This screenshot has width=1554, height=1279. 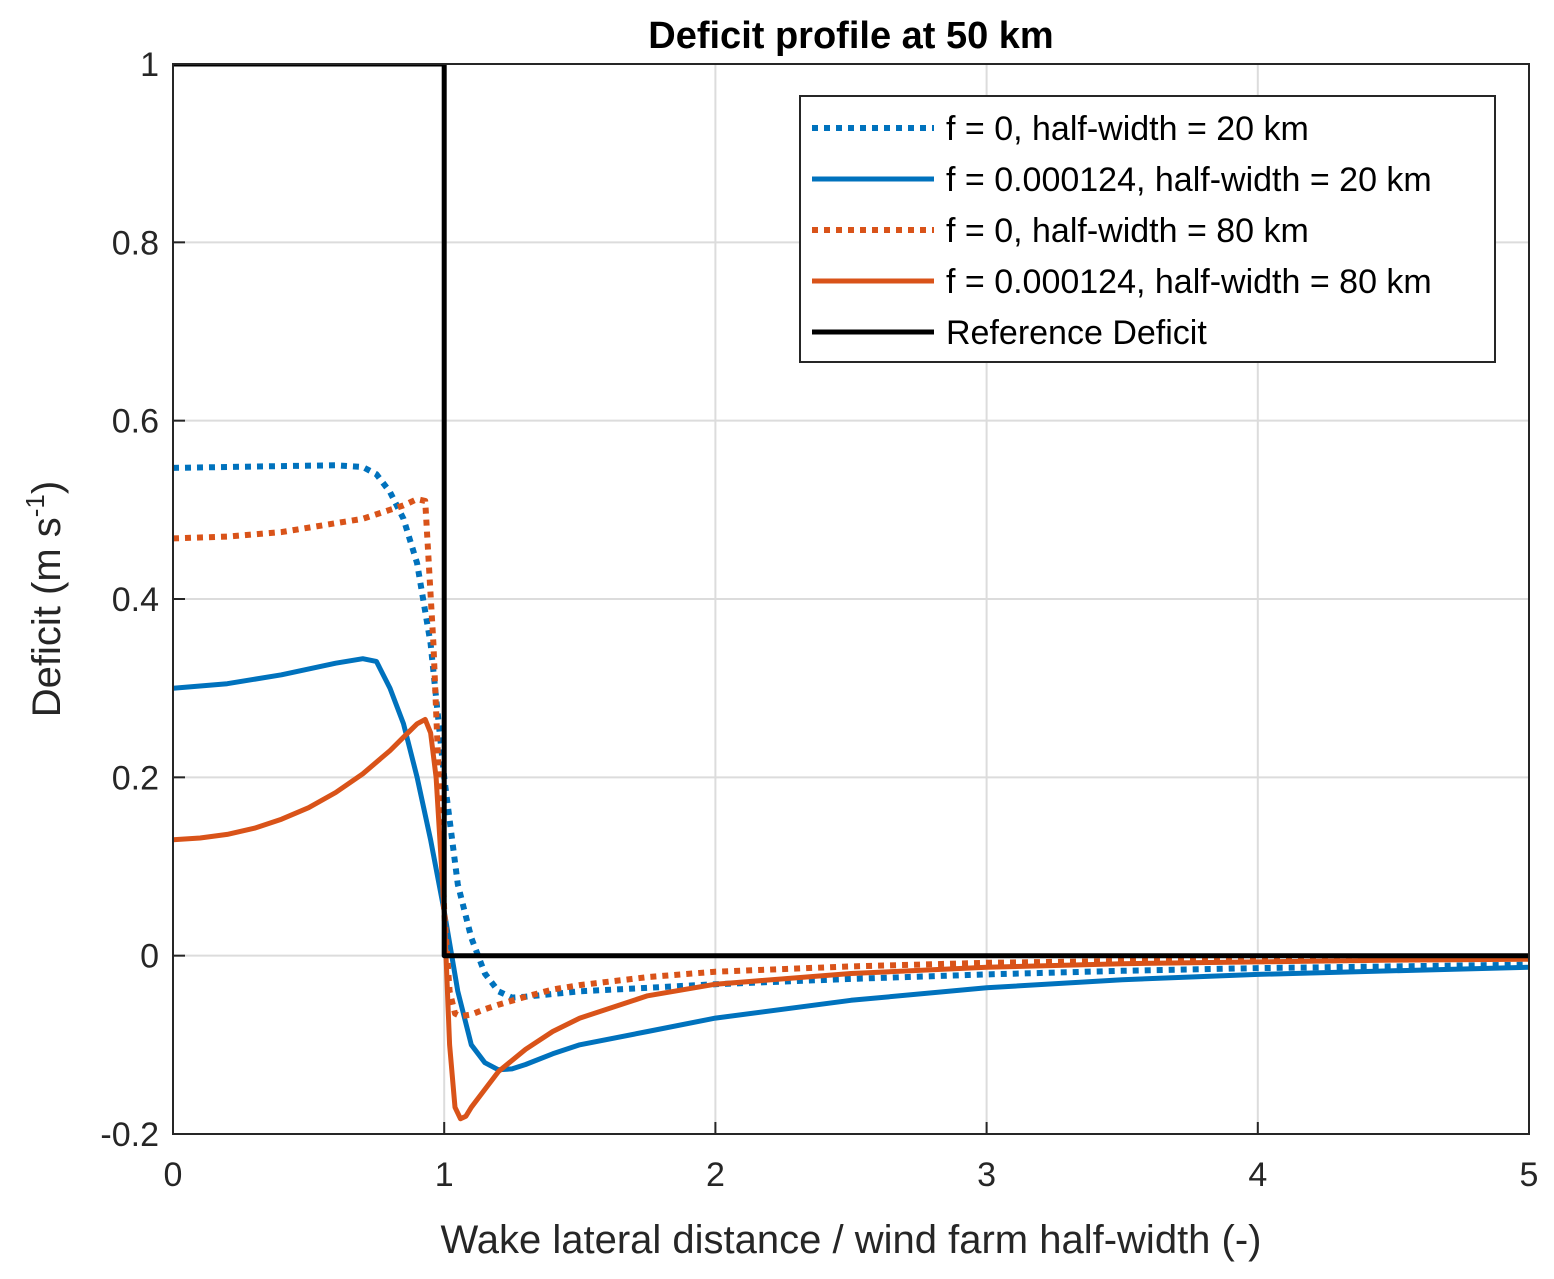 I want to click on x-tick-label: 0, so click(x=173, y=1175).